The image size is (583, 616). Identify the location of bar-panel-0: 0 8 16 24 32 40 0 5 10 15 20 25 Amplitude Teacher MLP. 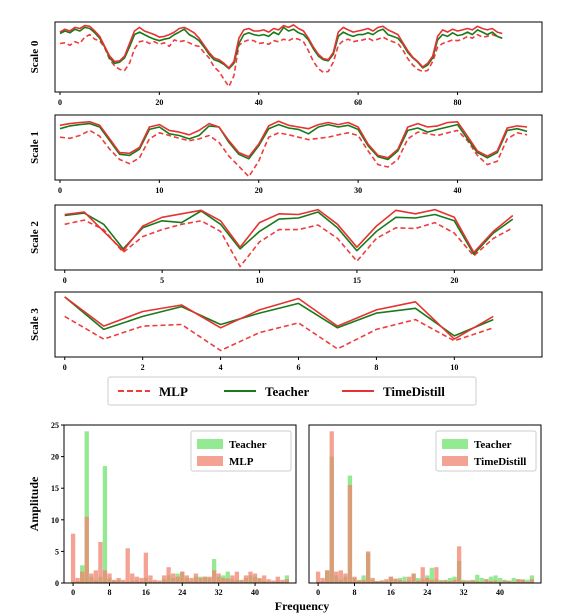
(162, 509).